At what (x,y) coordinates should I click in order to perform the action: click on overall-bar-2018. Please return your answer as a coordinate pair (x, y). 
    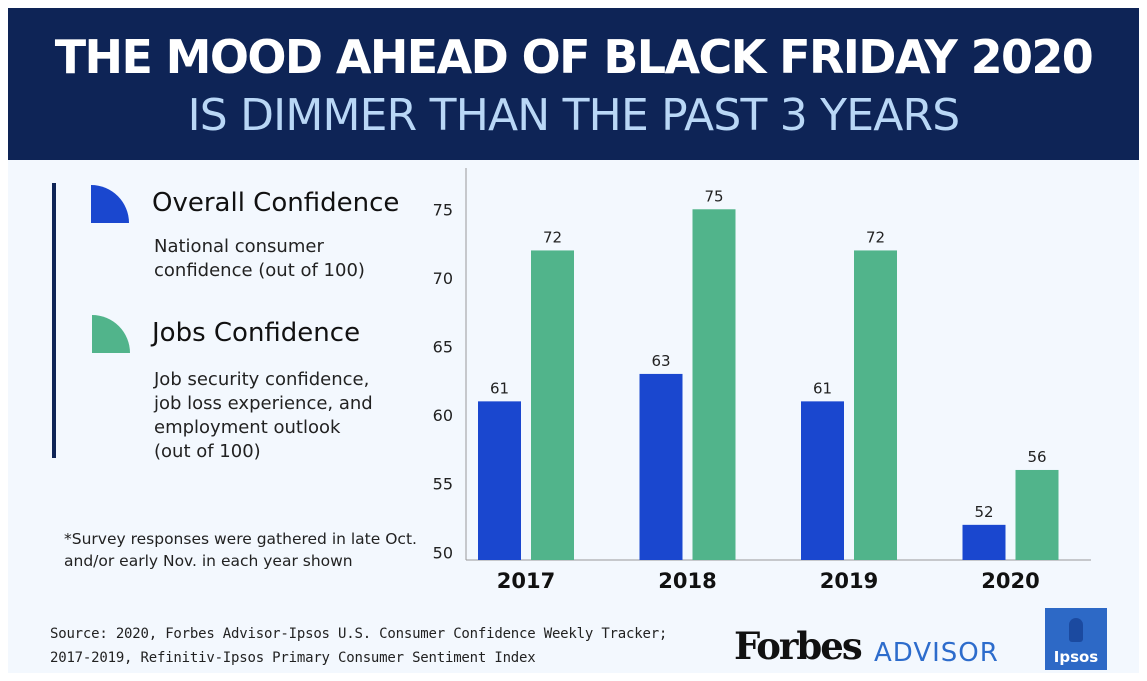
    Looking at the image, I should click on (661, 466).